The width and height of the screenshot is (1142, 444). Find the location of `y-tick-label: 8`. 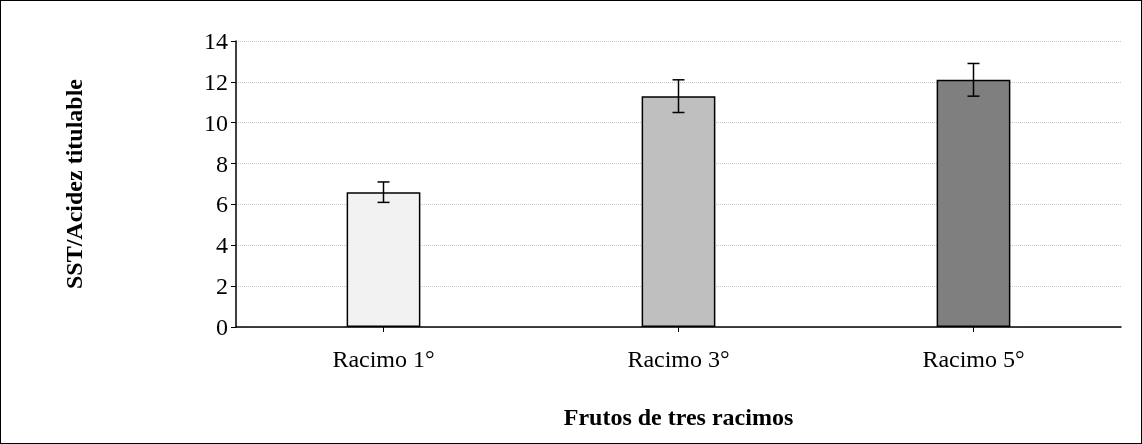

y-tick-label: 8 is located at coordinates (222, 163).